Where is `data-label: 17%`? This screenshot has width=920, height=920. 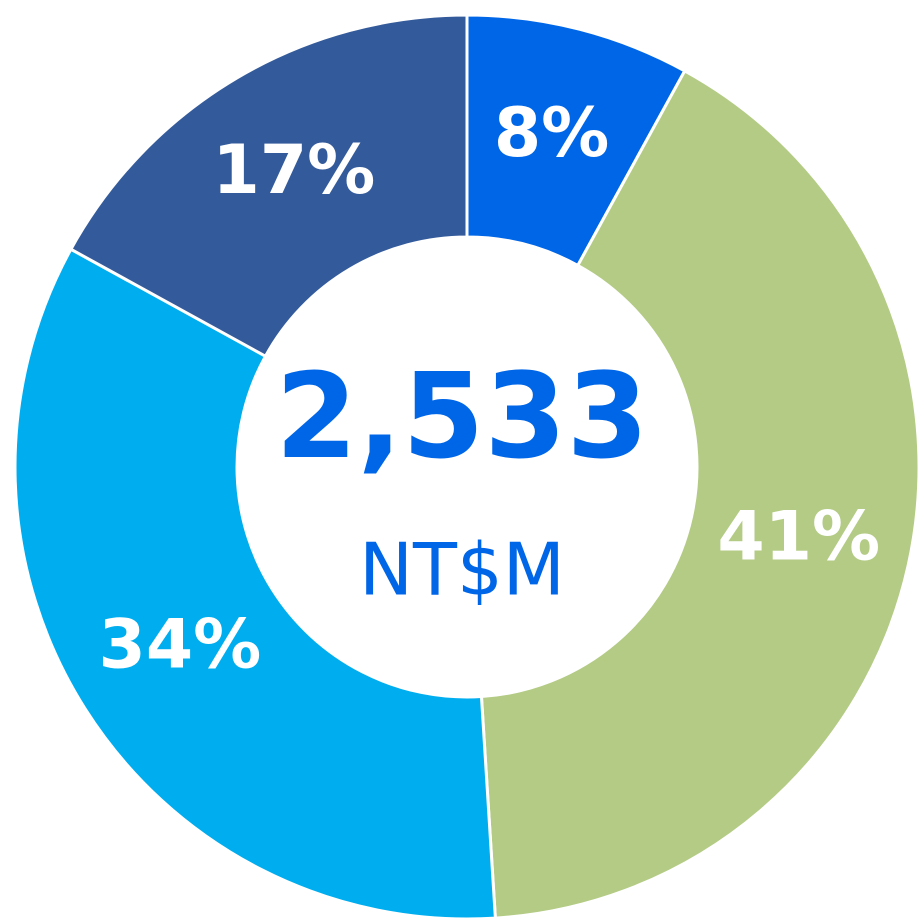
data-label: 17% is located at coordinates (294, 170).